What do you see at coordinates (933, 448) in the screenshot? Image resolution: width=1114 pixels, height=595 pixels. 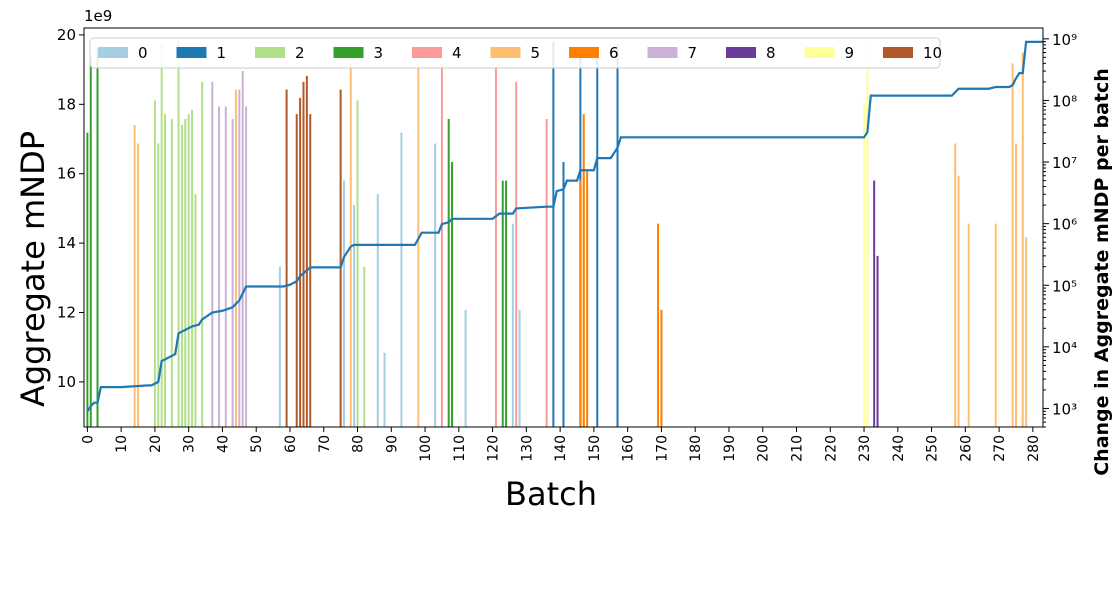 I see `x-tick-label: 250` at bounding box center [933, 448].